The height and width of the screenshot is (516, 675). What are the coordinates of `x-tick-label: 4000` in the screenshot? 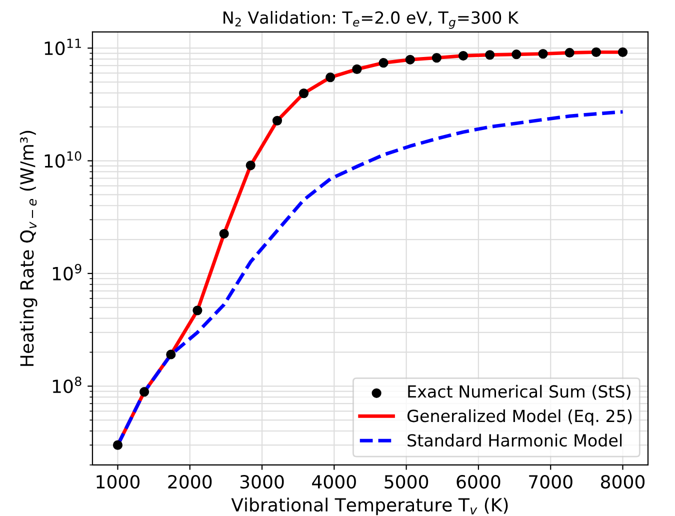 It's located at (334, 481).